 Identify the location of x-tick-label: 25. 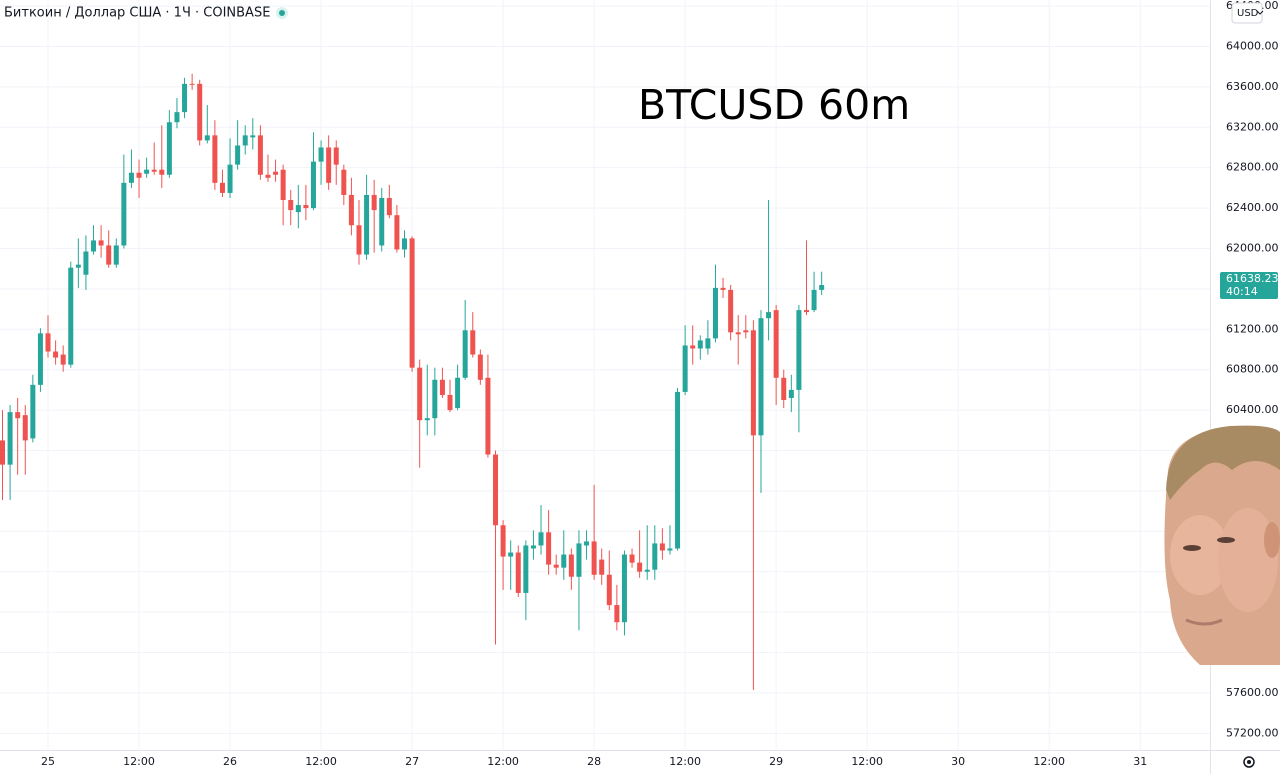
(48, 761).